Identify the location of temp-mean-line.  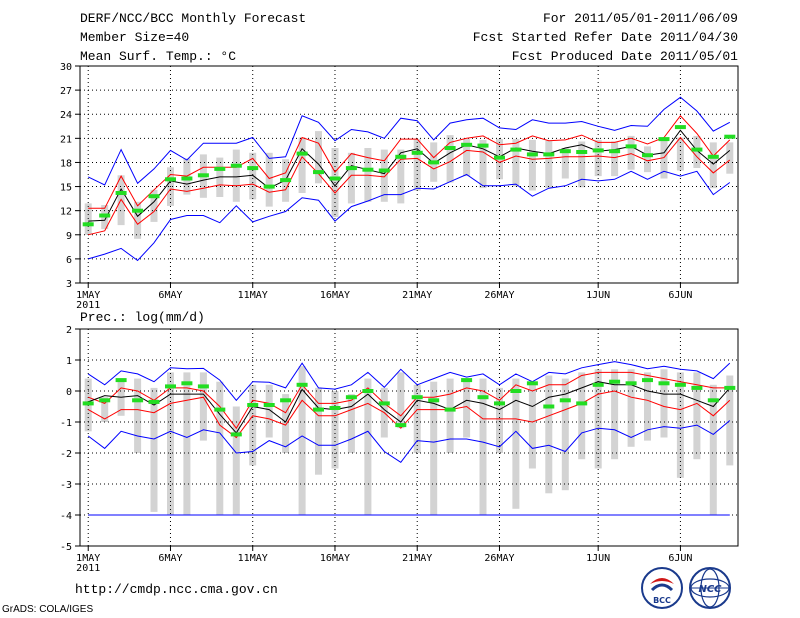
(409, 175).